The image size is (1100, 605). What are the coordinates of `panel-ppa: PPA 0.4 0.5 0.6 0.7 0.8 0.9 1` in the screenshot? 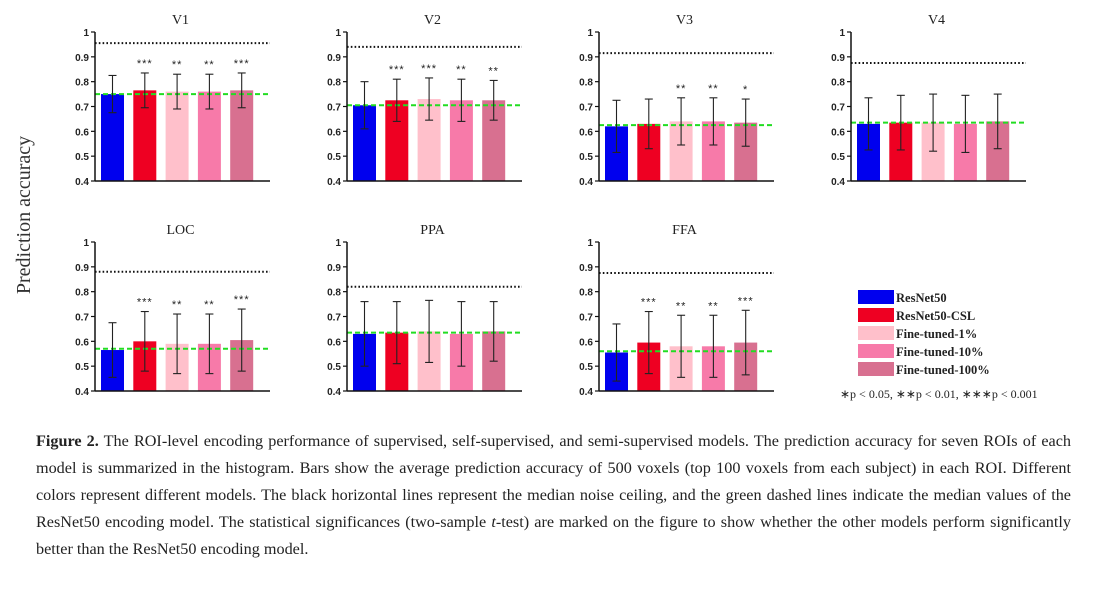 It's located at (424, 310).